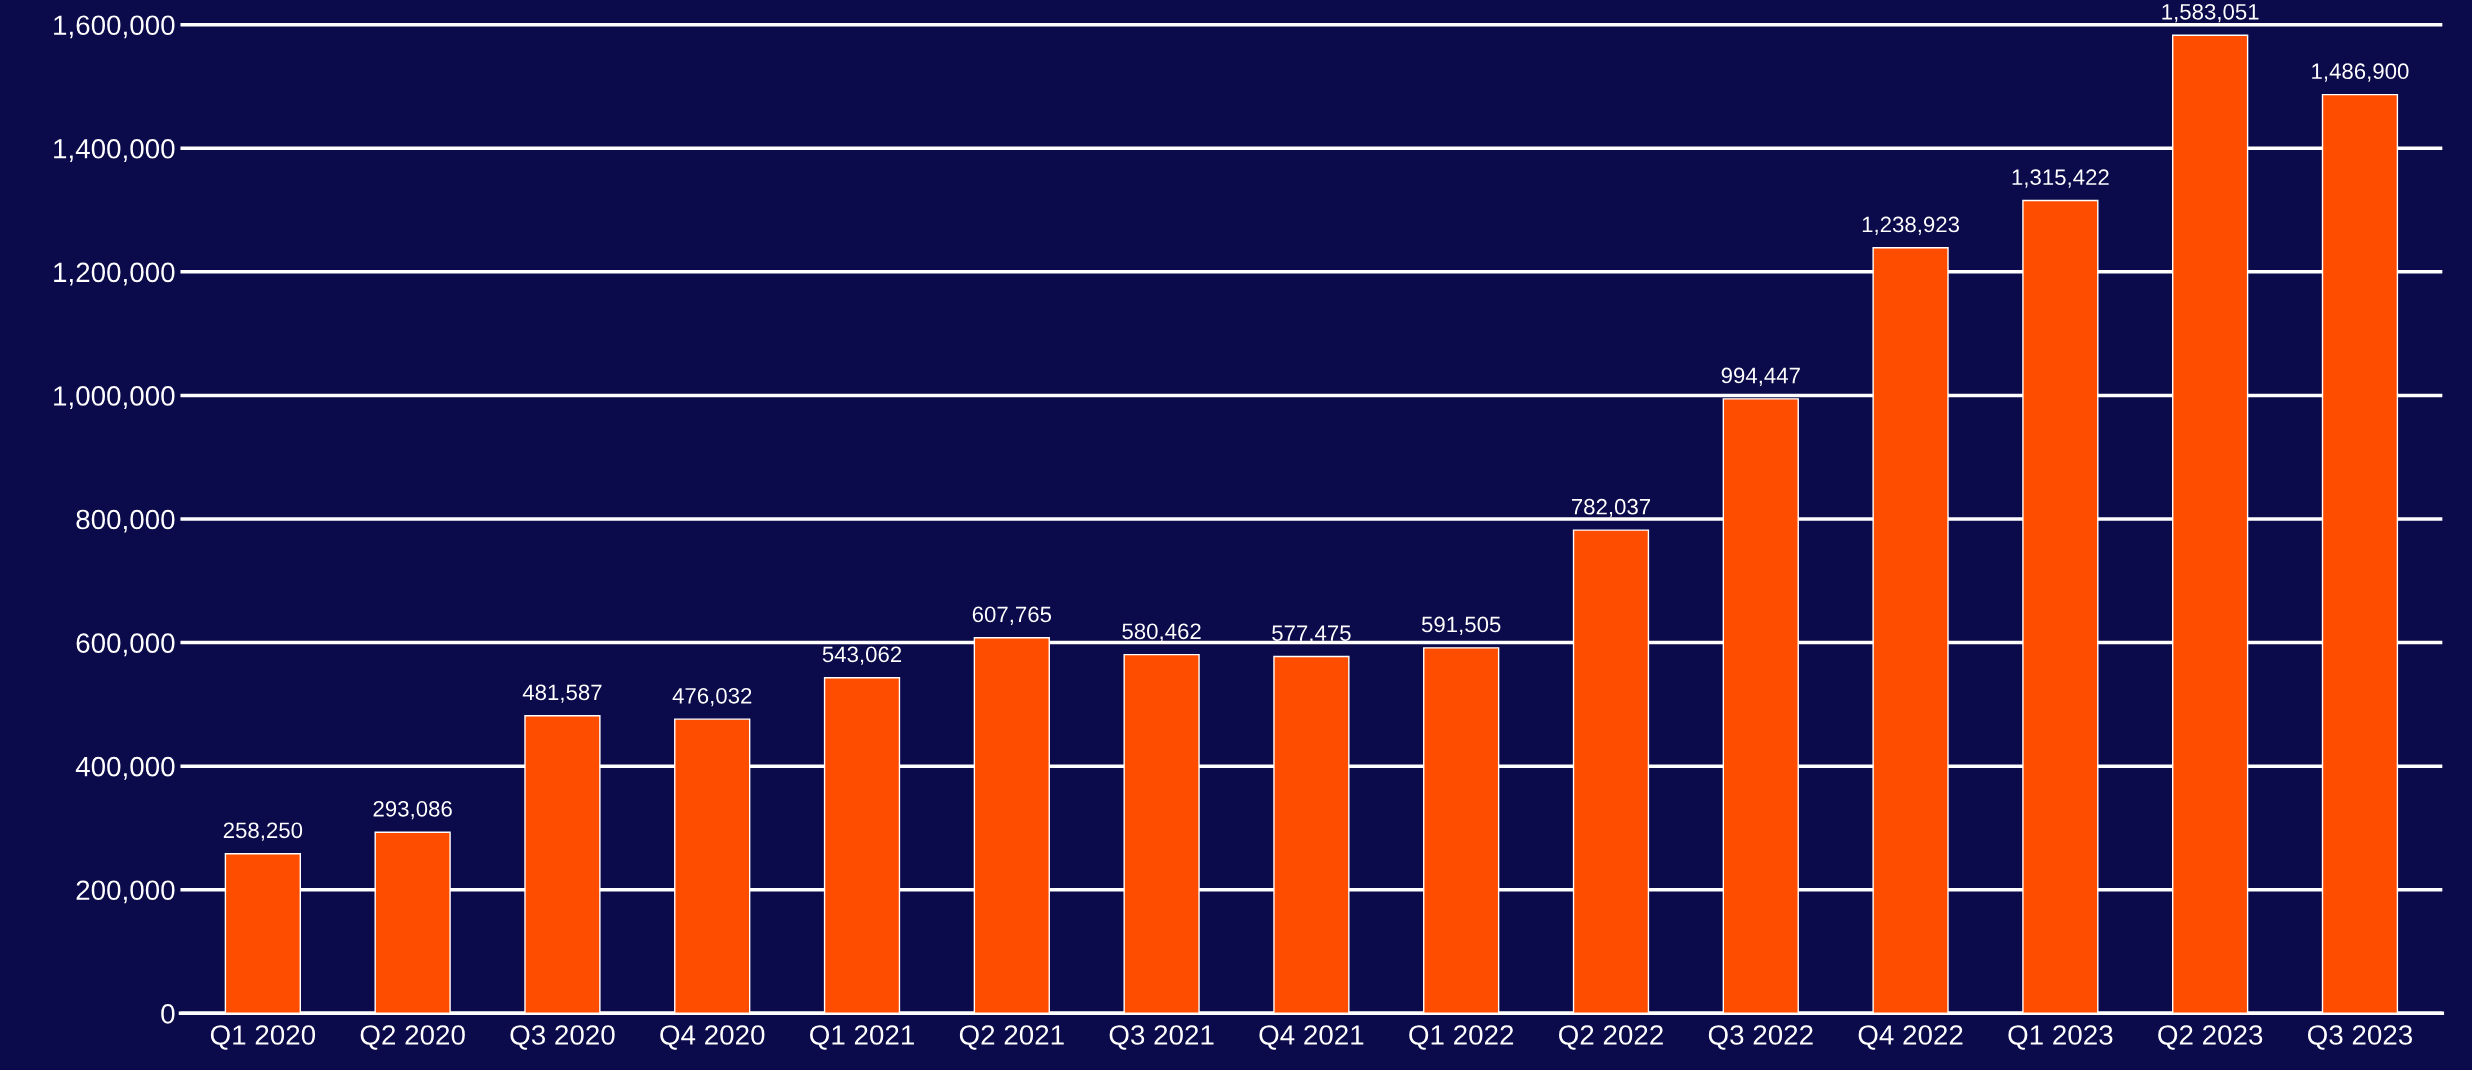 This screenshot has width=2472, height=1070. What do you see at coordinates (263, 831) in the screenshot?
I see `data-label: 258,250` at bounding box center [263, 831].